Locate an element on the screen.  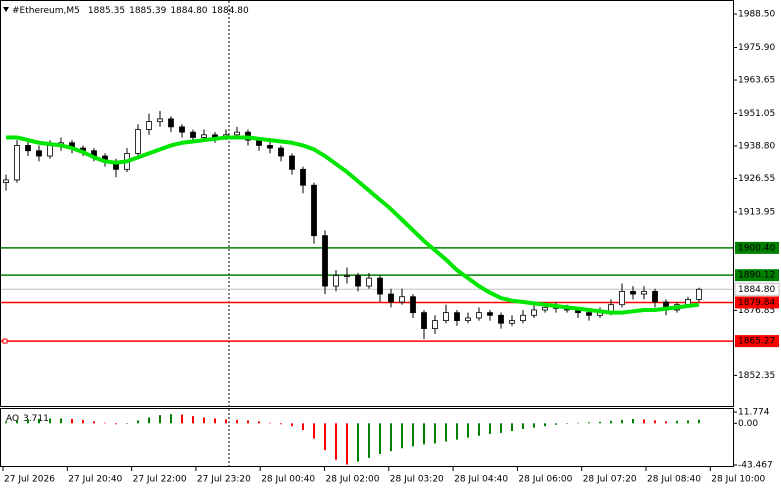
y-tick-label: 1963.65 is located at coordinates (756, 81).